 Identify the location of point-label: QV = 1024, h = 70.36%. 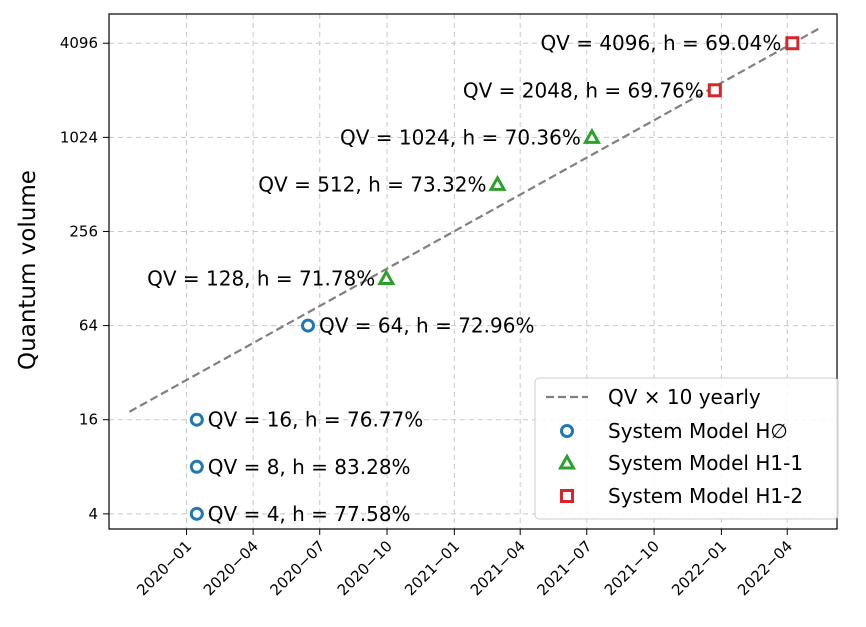
(460, 137).